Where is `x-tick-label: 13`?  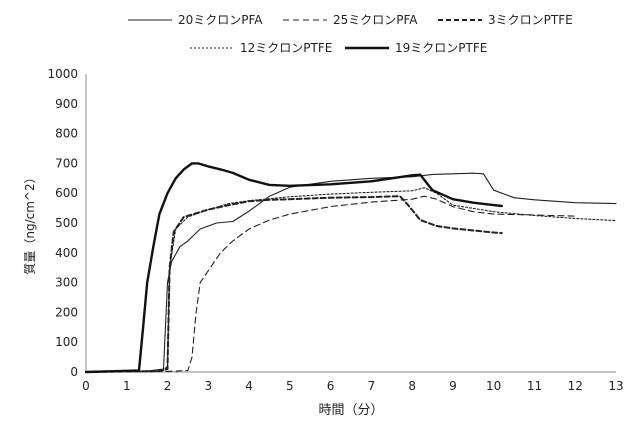 x-tick-label: 13 is located at coordinates (615, 386).